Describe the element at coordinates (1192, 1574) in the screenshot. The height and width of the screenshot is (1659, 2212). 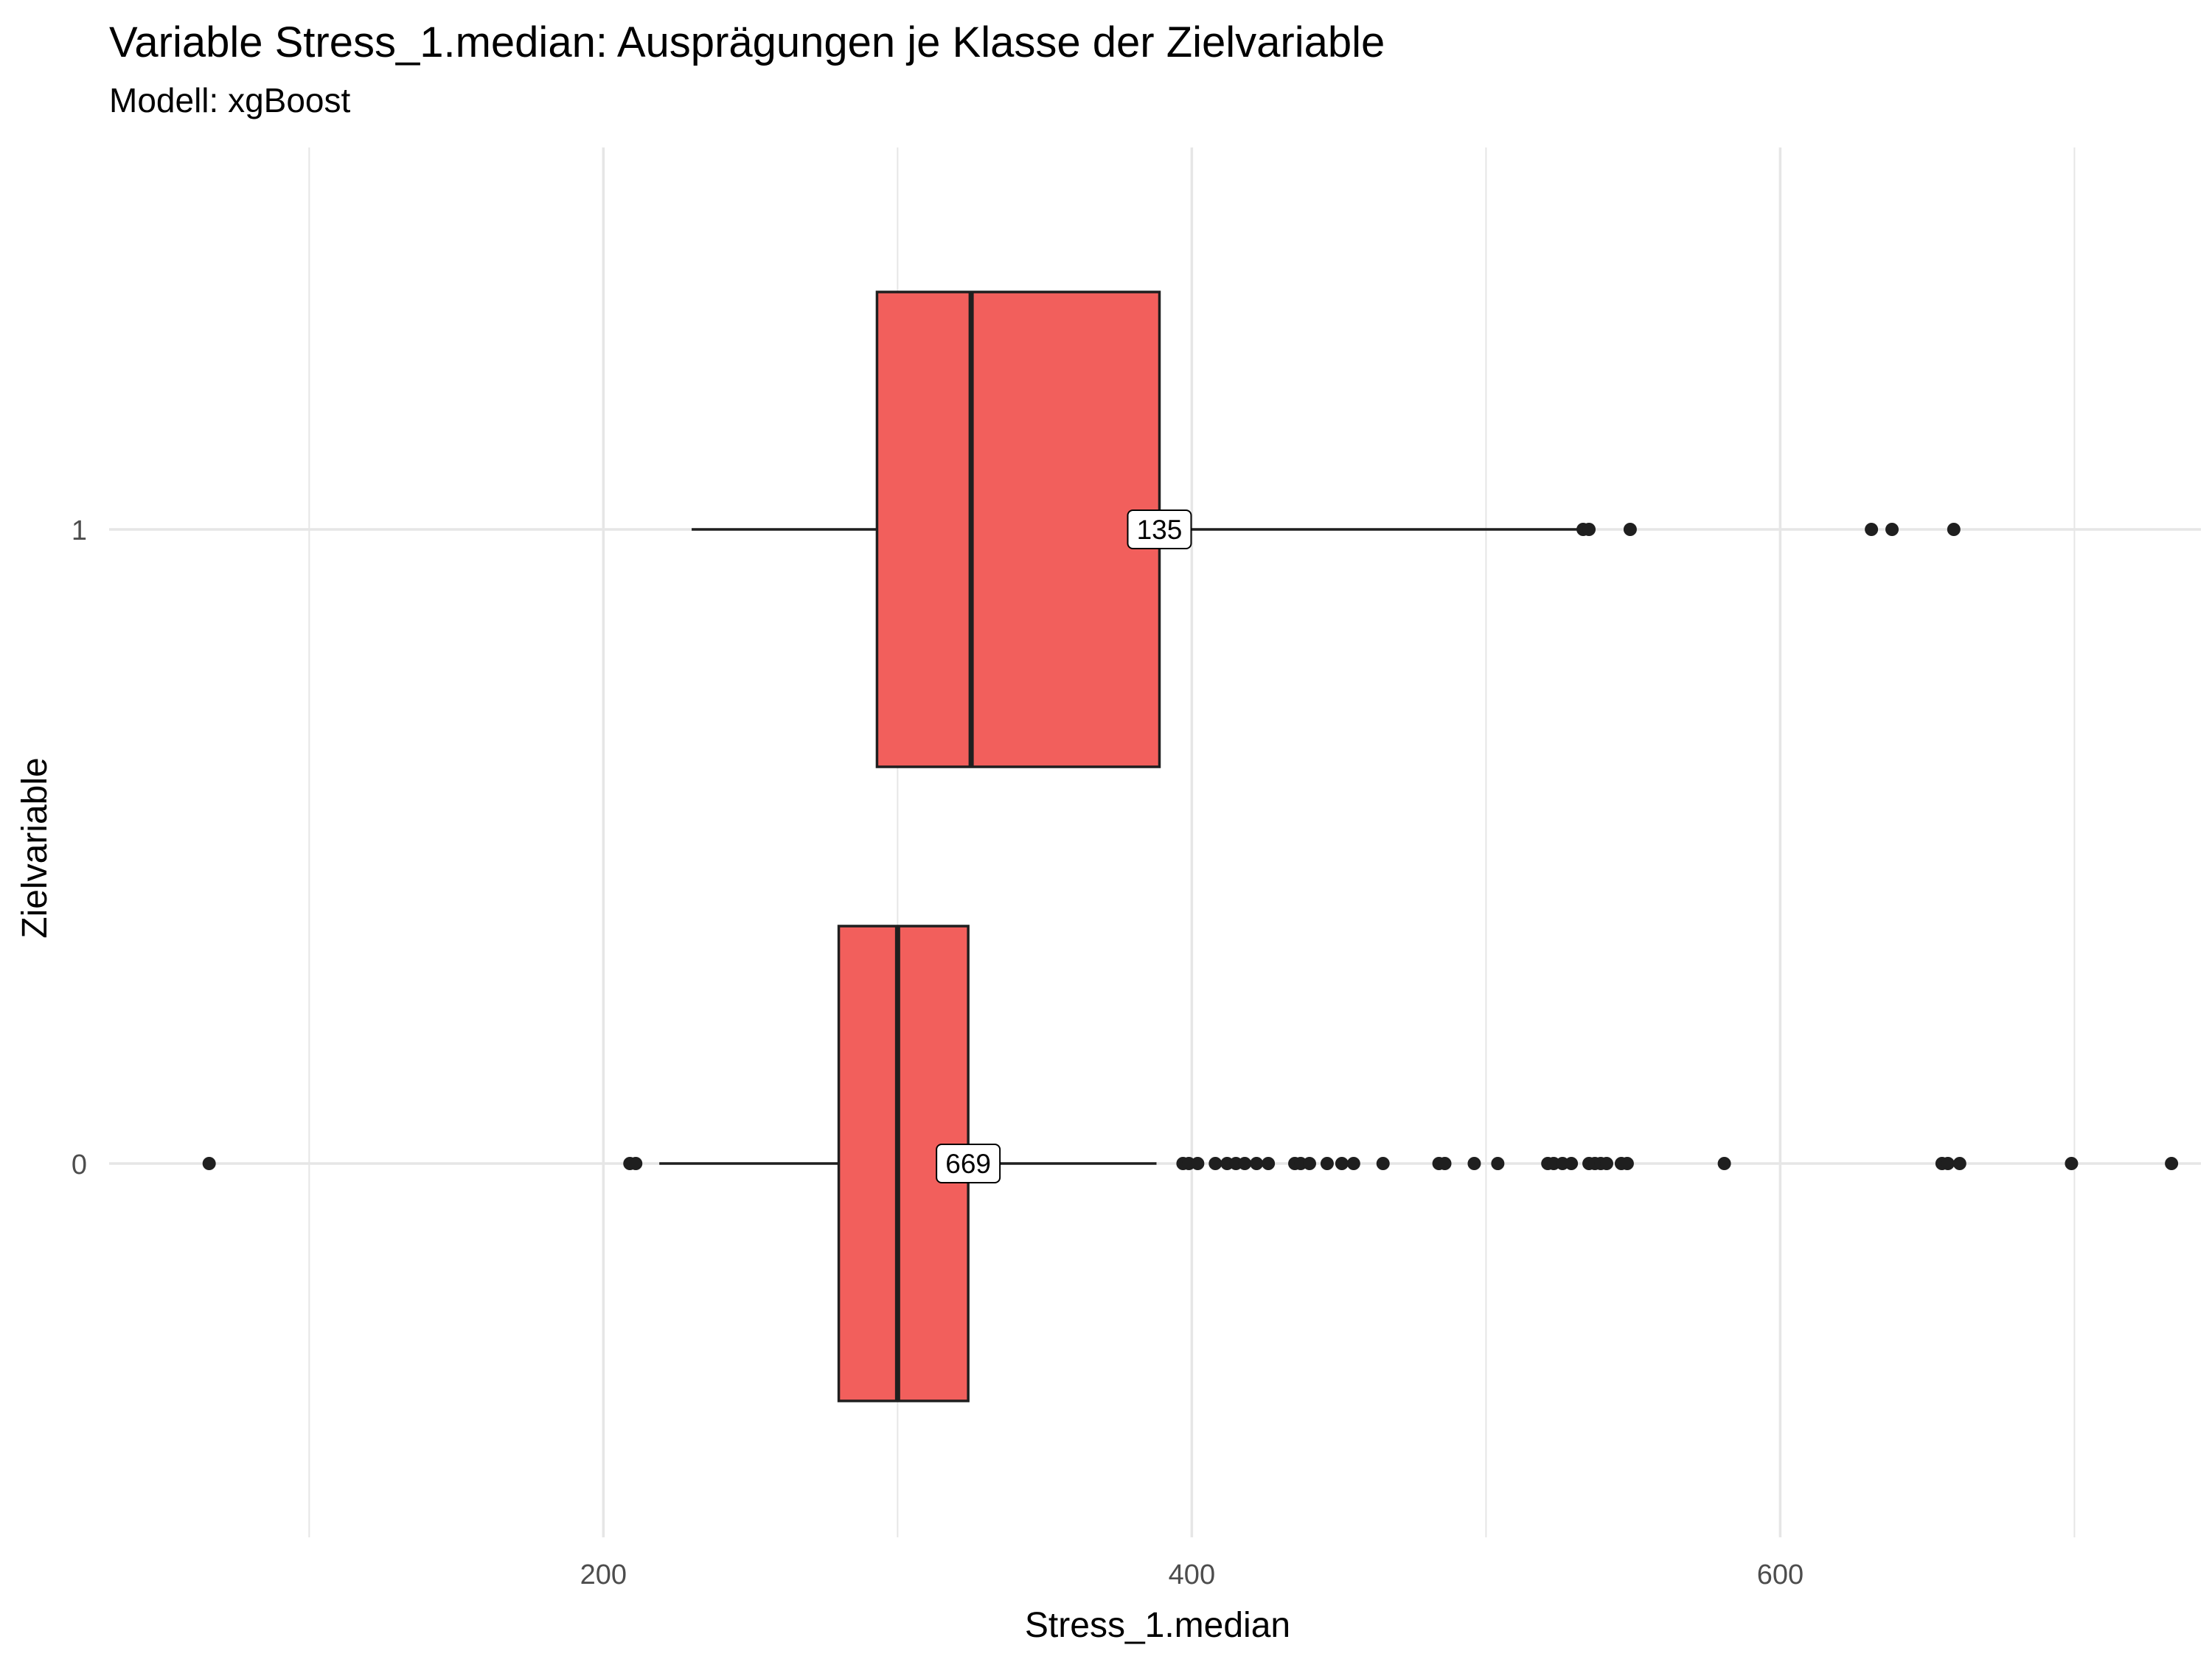
I see `x-tick-label: 400` at that location.